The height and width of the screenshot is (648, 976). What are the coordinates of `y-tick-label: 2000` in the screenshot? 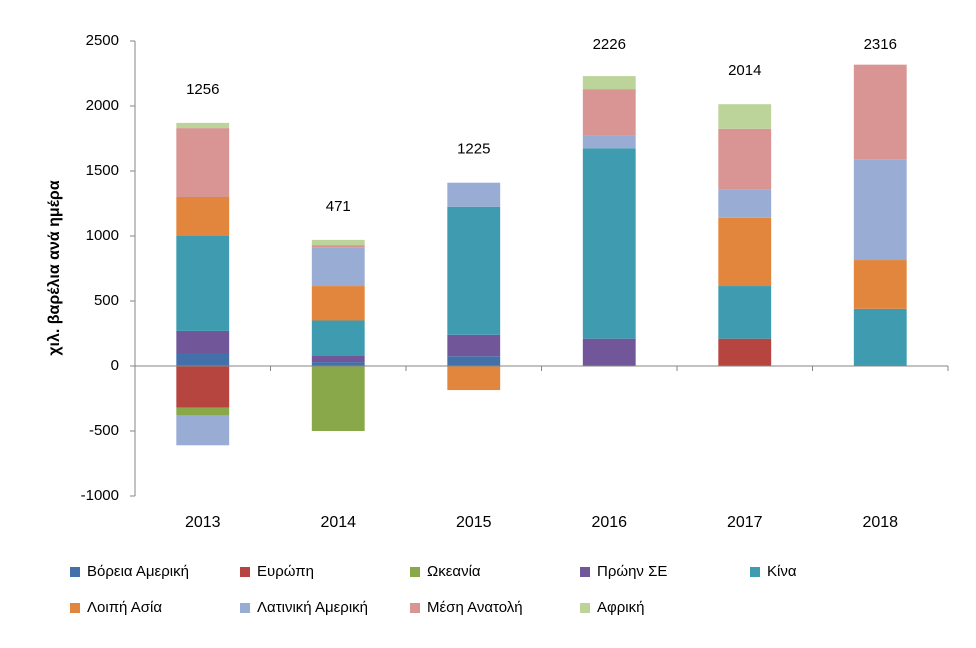 It's located at (102, 105).